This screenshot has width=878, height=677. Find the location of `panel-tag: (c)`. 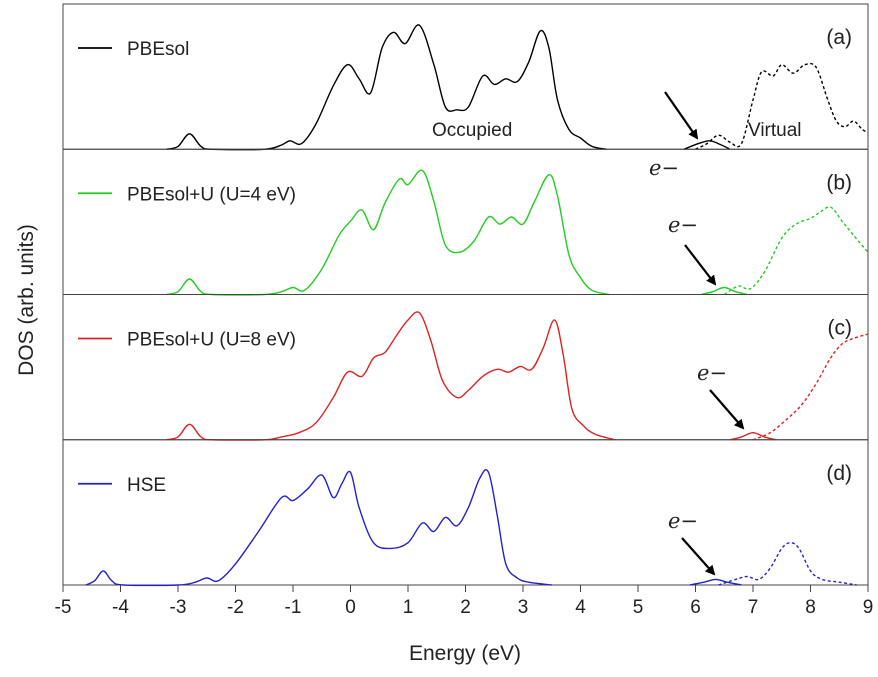

panel-tag: (c) is located at coordinates (840, 328).